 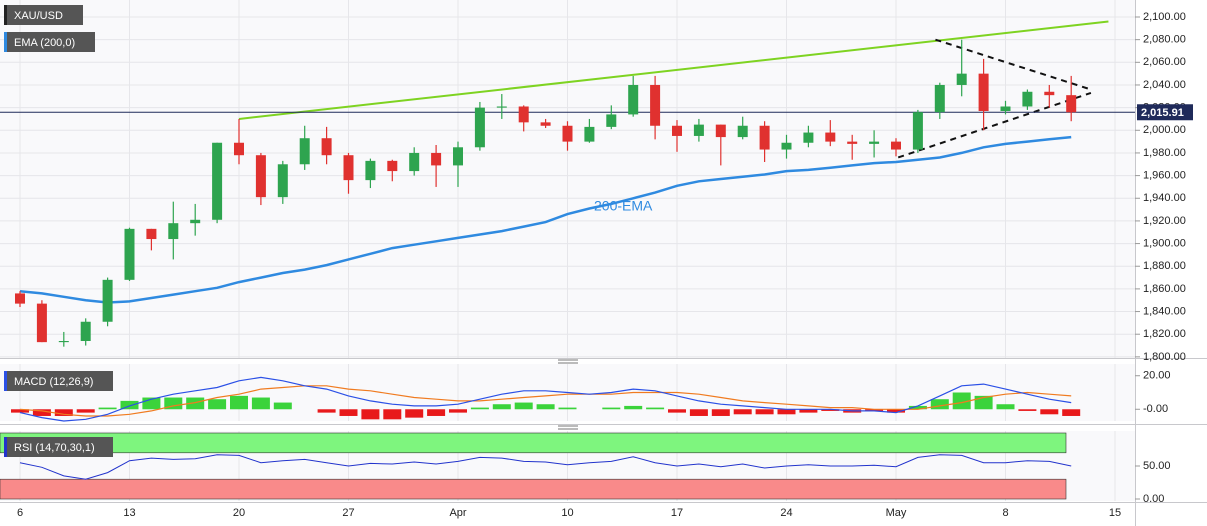 I want to click on last-price-label: 2,015.91, so click(x=1162, y=113).